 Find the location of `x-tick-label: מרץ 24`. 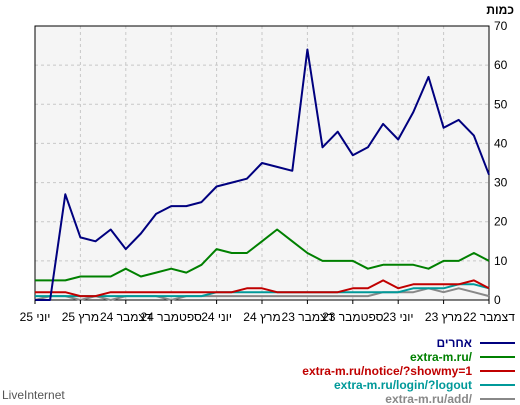

x-tick-label: מרץ 24 is located at coordinates (261, 317).